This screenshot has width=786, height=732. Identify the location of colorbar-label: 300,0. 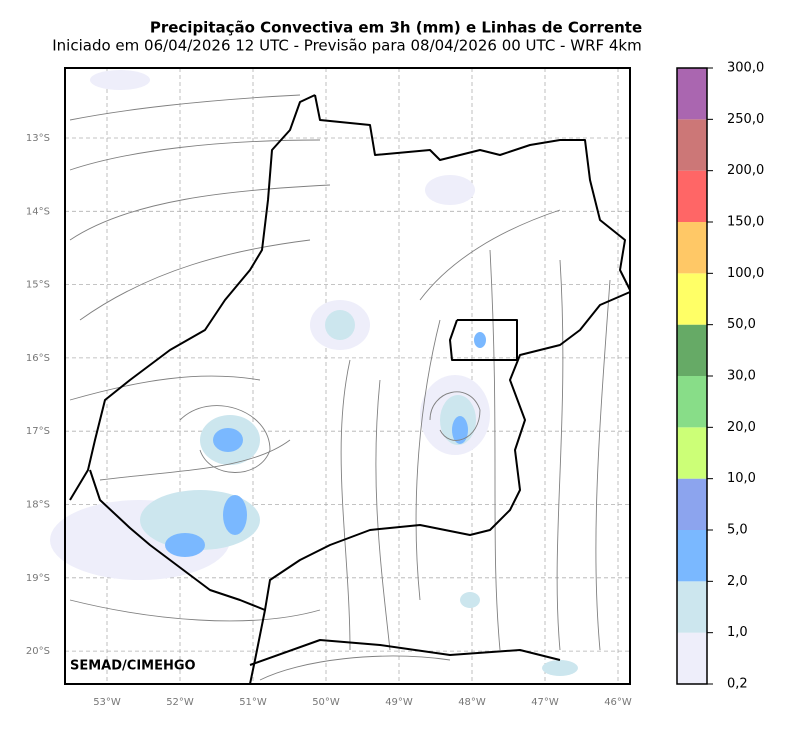
(745, 68).